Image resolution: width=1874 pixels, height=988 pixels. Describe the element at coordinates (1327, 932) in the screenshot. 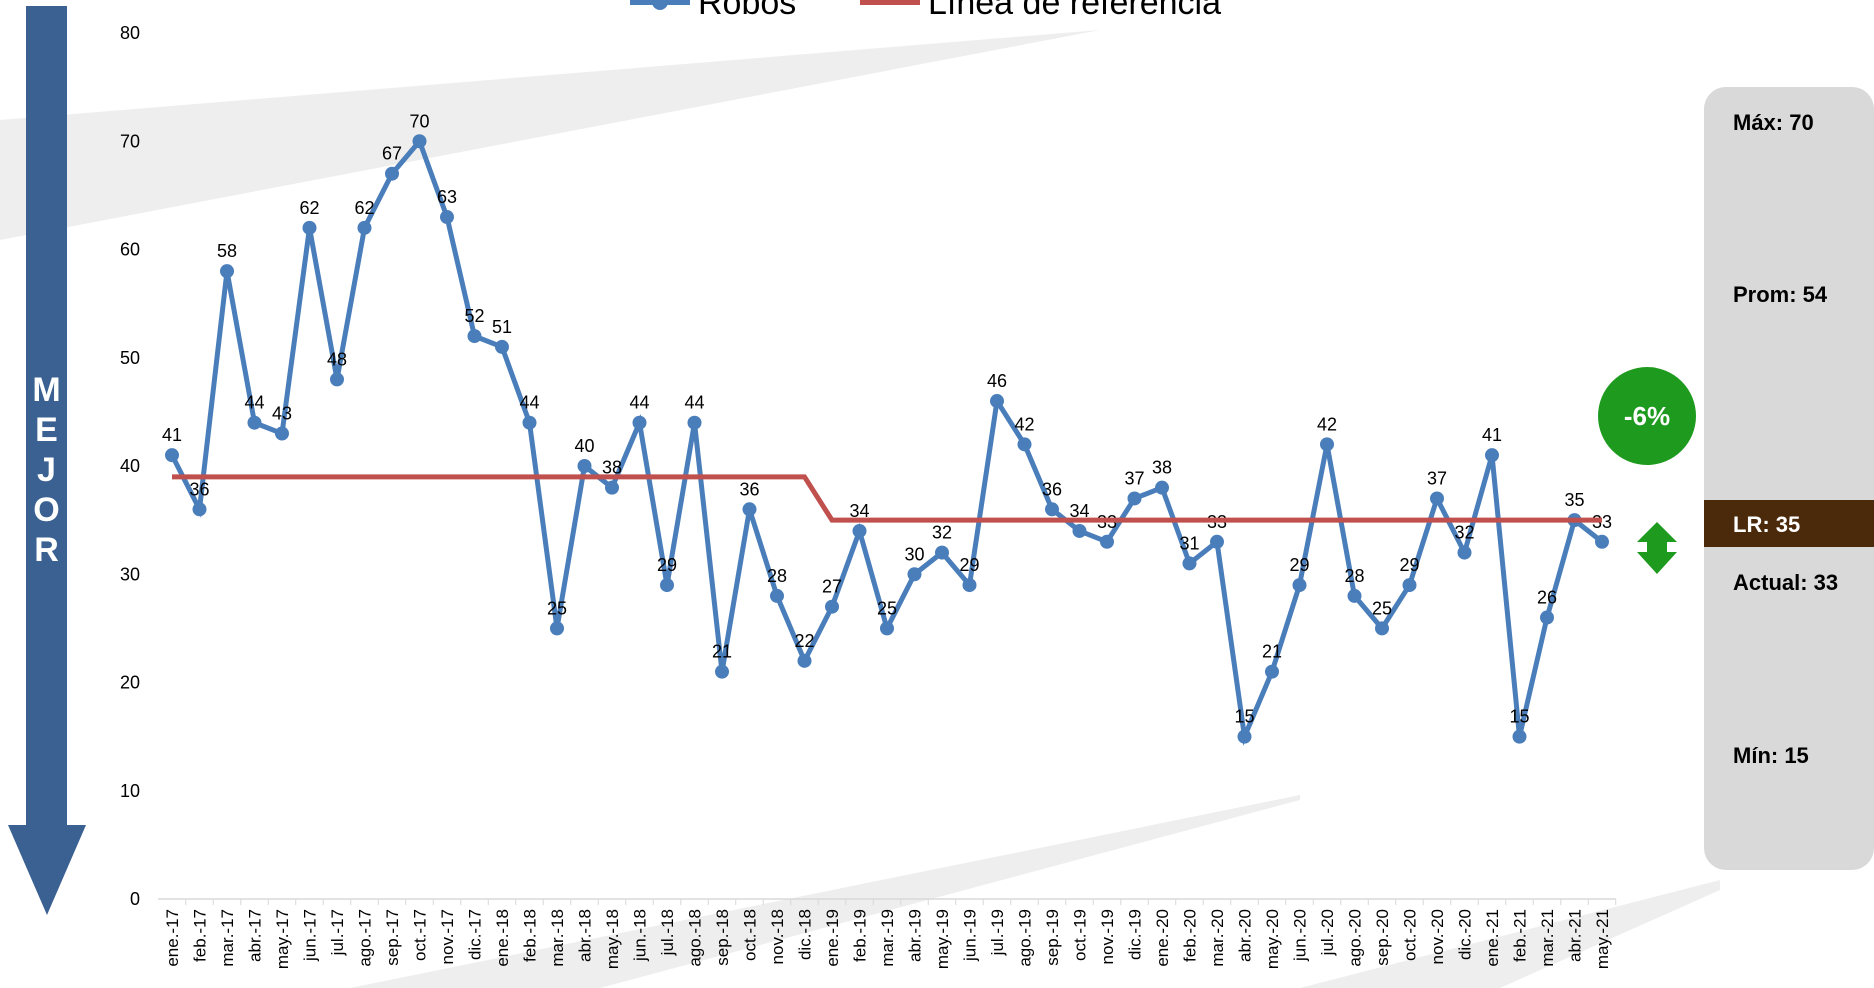

I see `x-tick-label: jul.-20` at that location.